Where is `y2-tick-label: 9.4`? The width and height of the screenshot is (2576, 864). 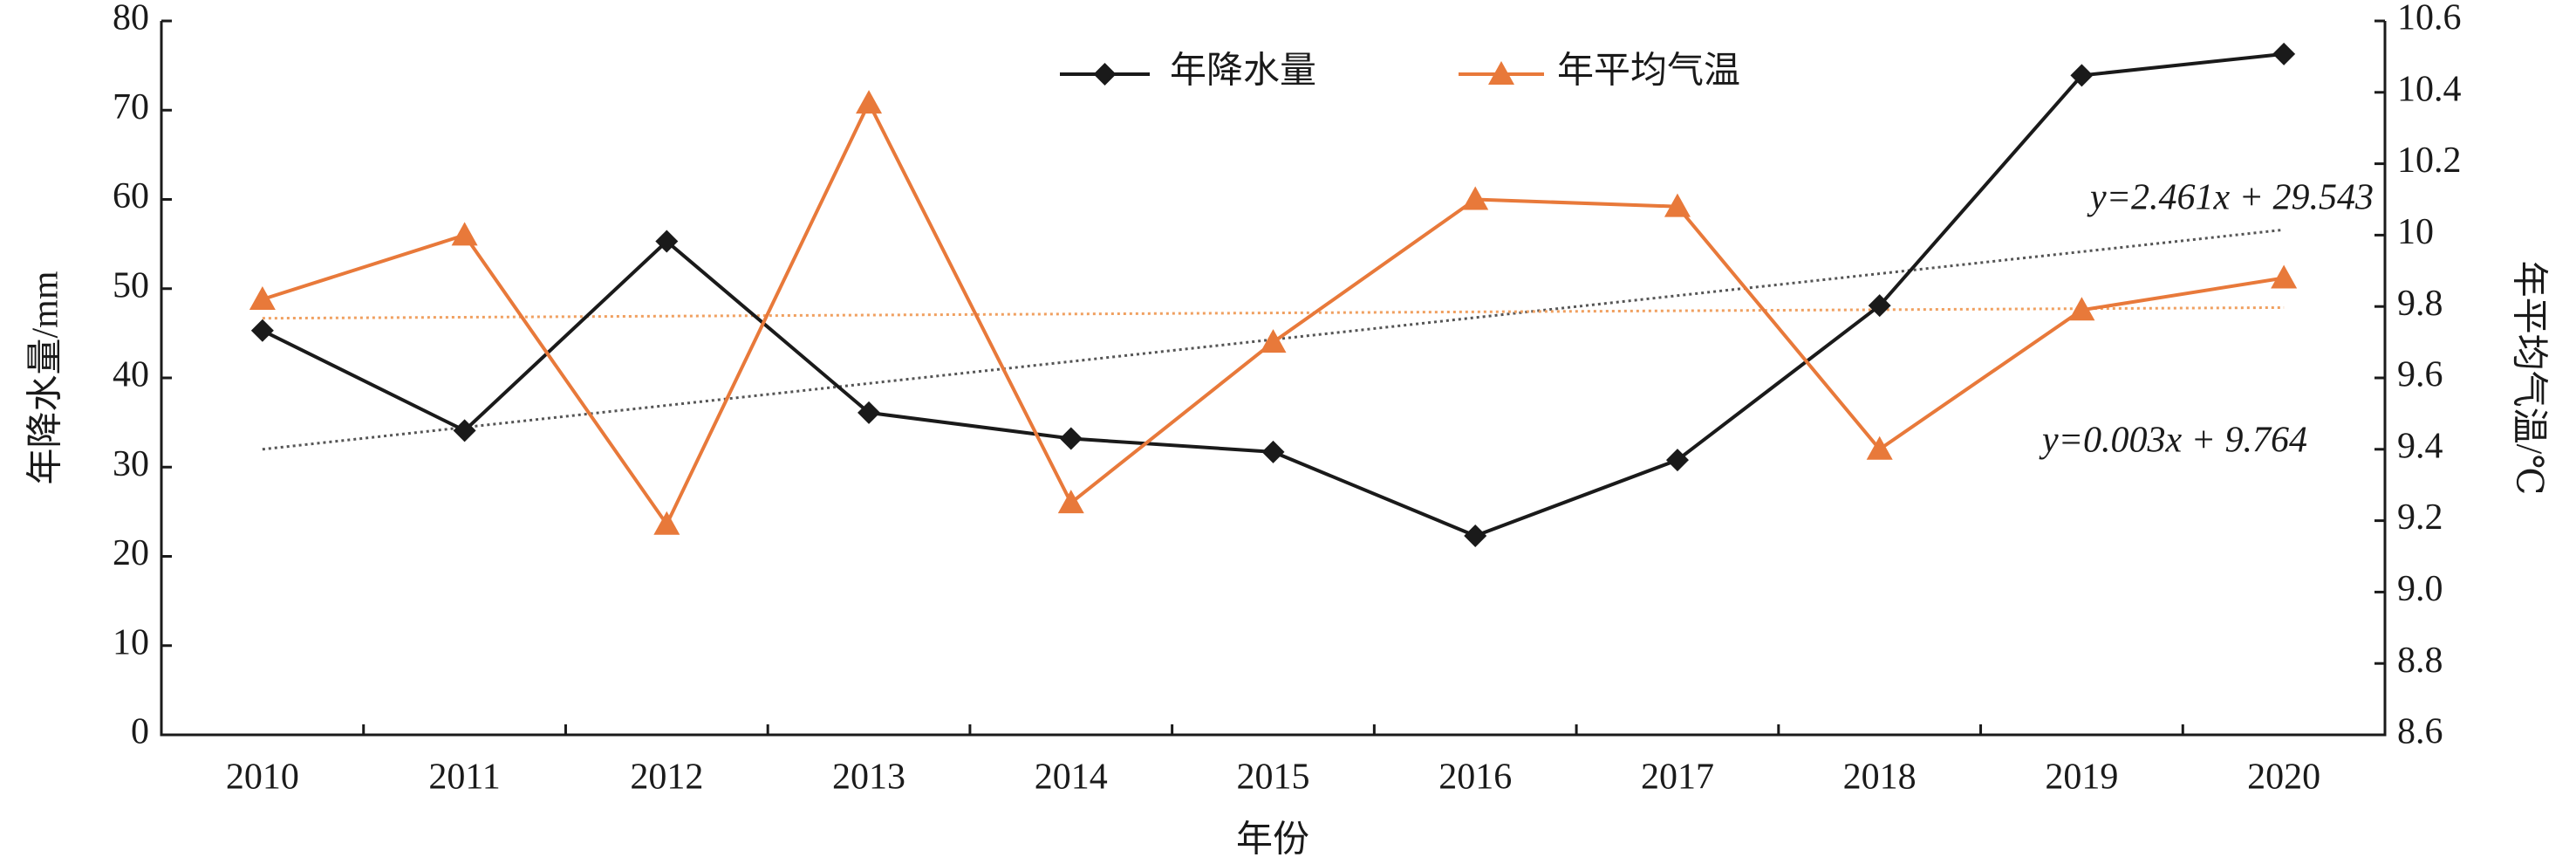 y2-tick-label: 9.4 is located at coordinates (2420, 446).